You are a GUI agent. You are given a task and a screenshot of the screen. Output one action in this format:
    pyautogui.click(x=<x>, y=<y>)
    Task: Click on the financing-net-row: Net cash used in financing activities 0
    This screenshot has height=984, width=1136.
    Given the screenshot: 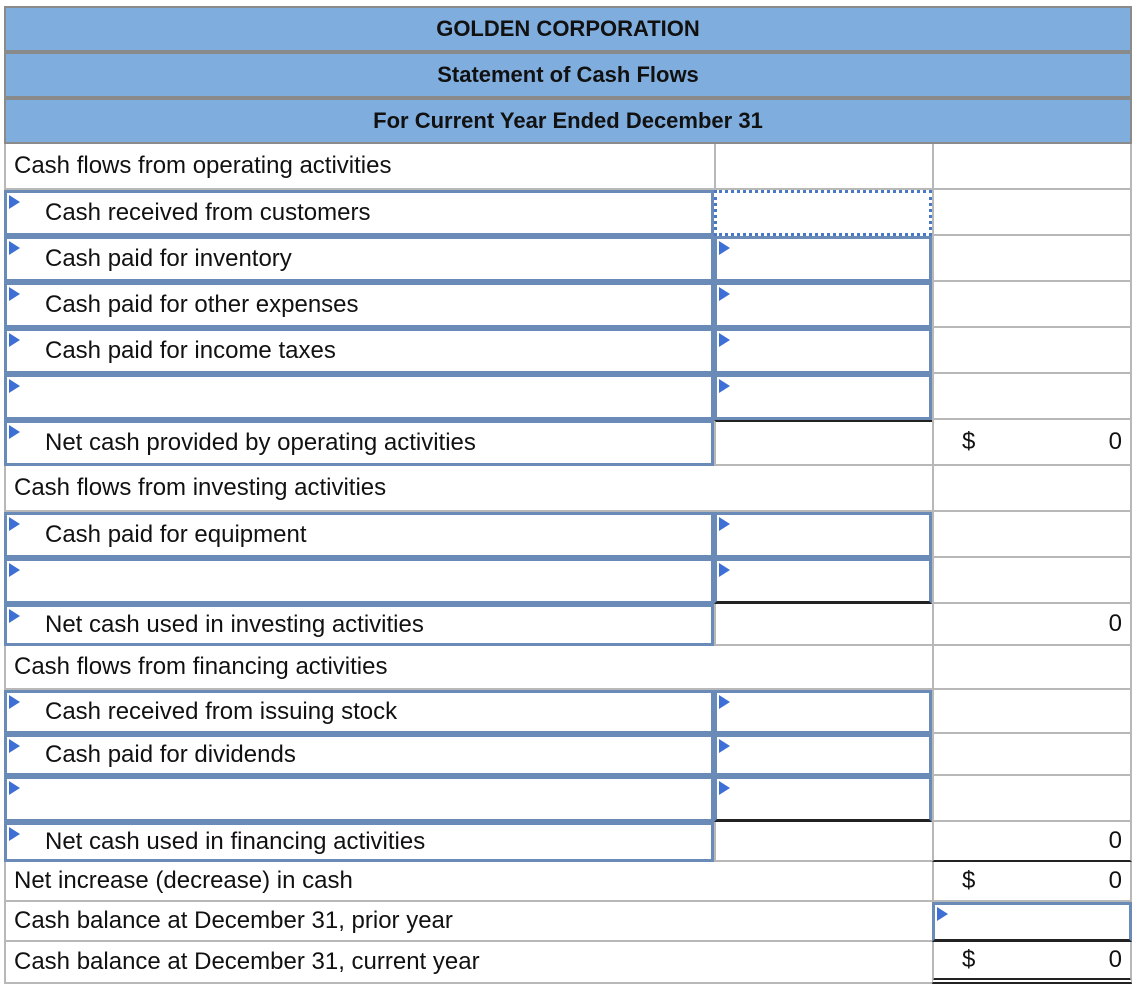 What is the action you would take?
    pyautogui.click(x=568, y=842)
    